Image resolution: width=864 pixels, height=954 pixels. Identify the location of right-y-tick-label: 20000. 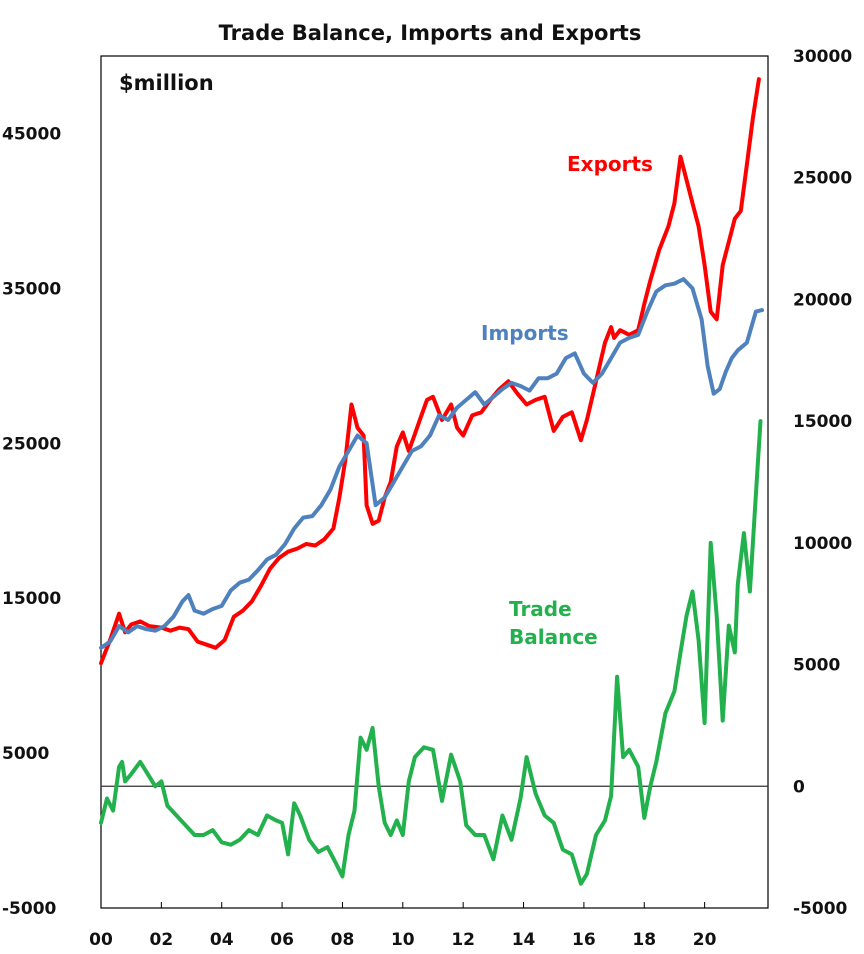
(822, 300).